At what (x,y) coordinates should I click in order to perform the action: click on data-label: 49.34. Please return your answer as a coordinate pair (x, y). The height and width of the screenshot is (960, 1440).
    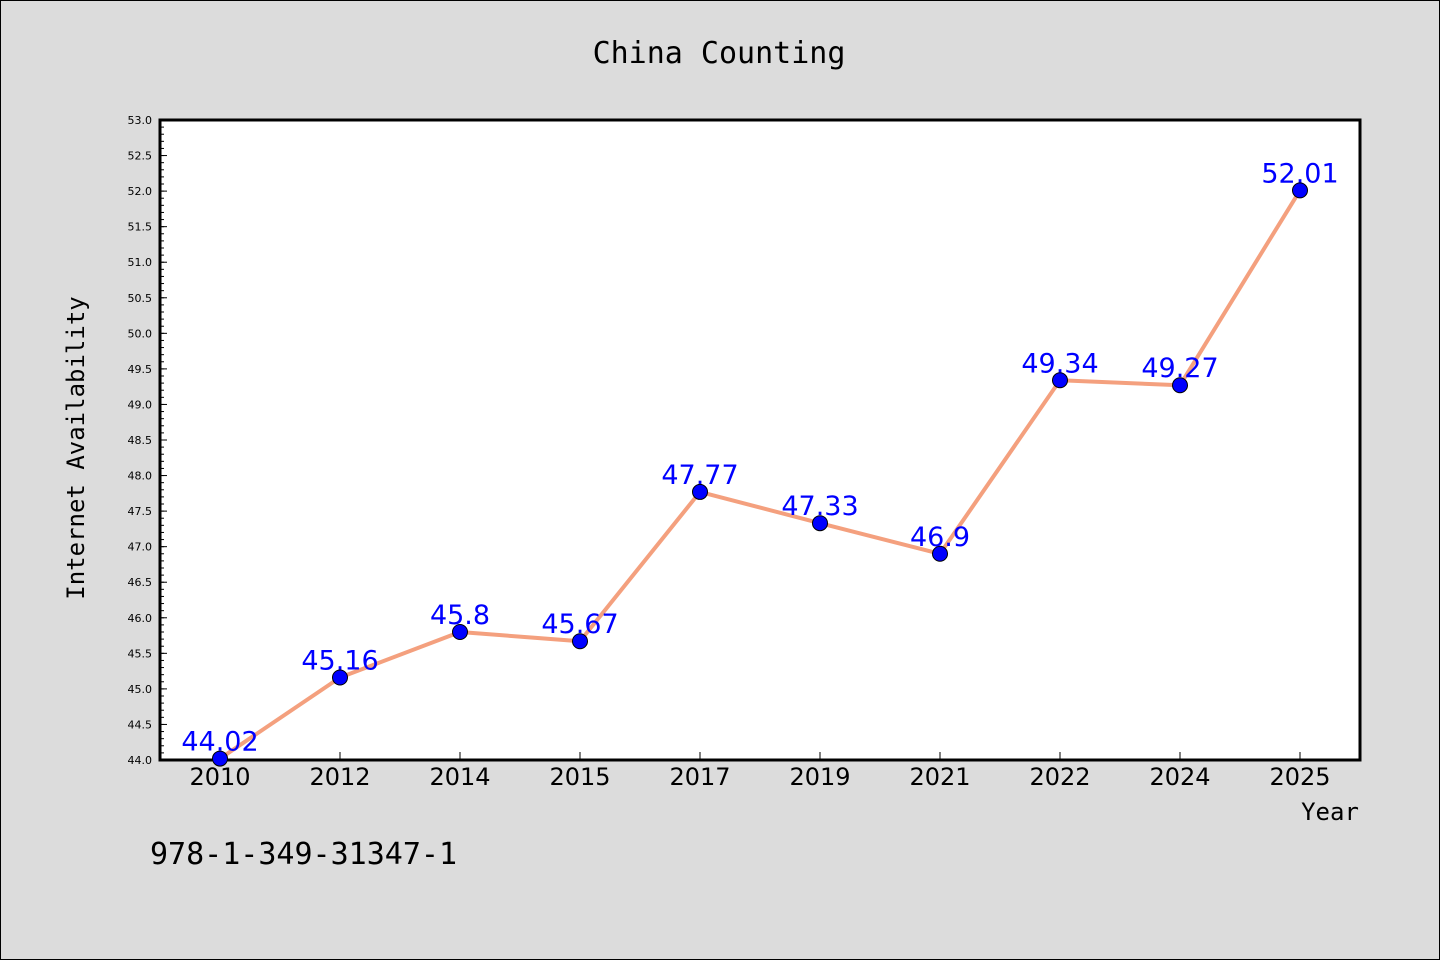
    Looking at the image, I should click on (1059, 363).